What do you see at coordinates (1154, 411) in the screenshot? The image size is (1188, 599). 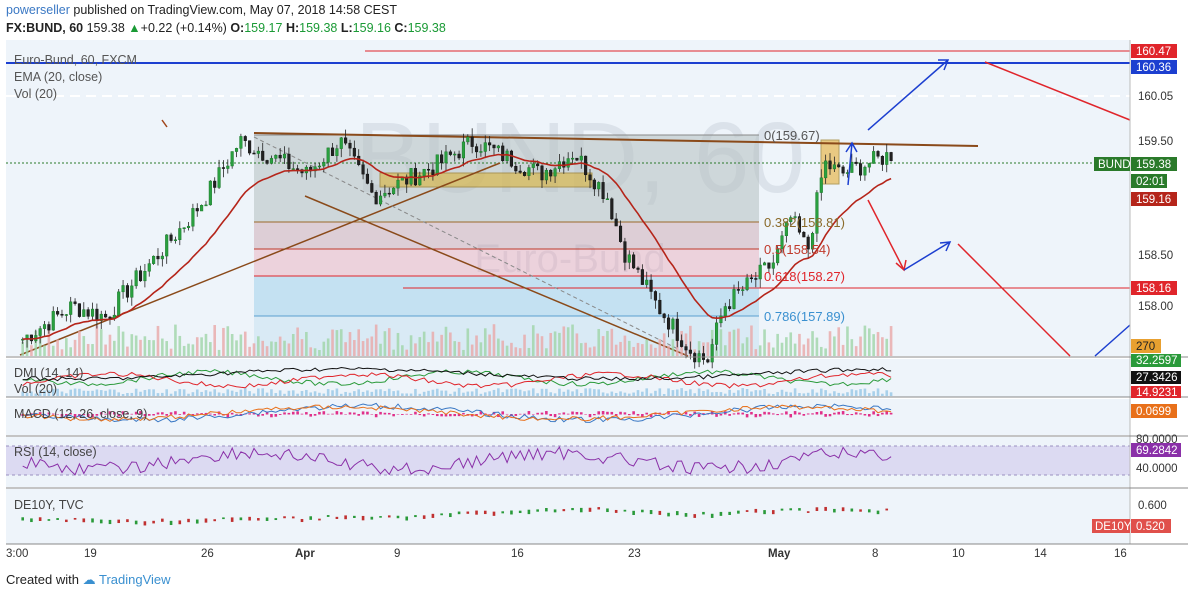 I see `tag-macd-bg` at bounding box center [1154, 411].